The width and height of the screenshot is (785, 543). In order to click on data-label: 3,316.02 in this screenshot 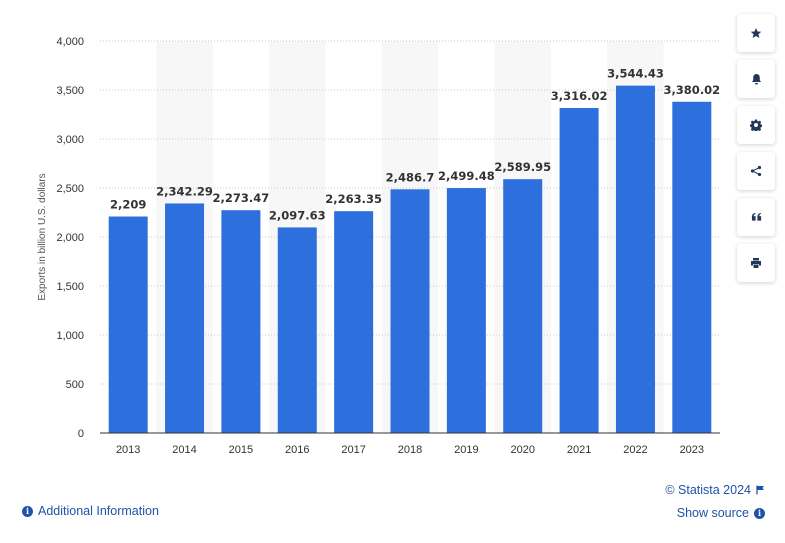, I will do `click(579, 96)`.